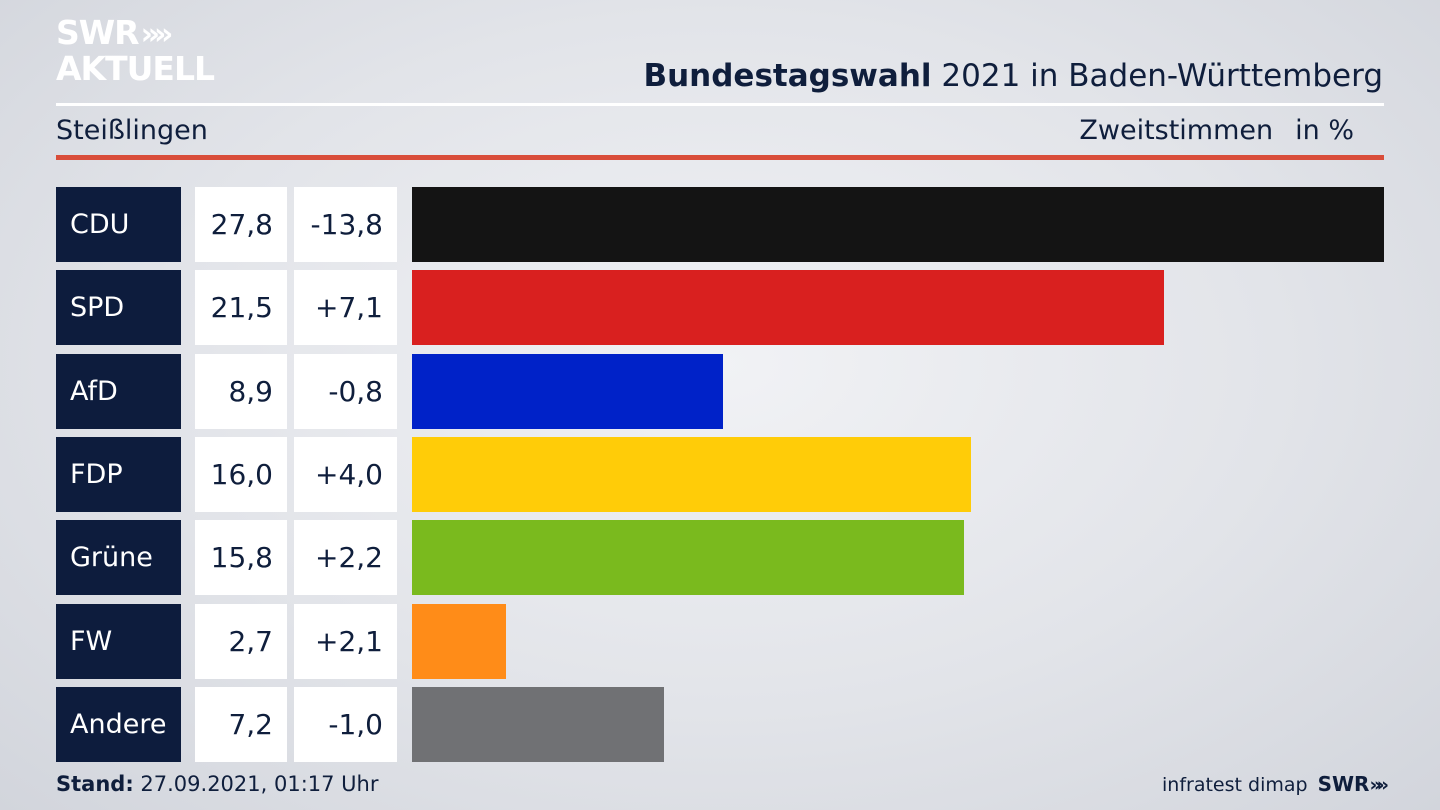 This screenshot has height=810, width=1440. What do you see at coordinates (345, 558) in the screenshot?
I see `change-label: +2,2` at bounding box center [345, 558].